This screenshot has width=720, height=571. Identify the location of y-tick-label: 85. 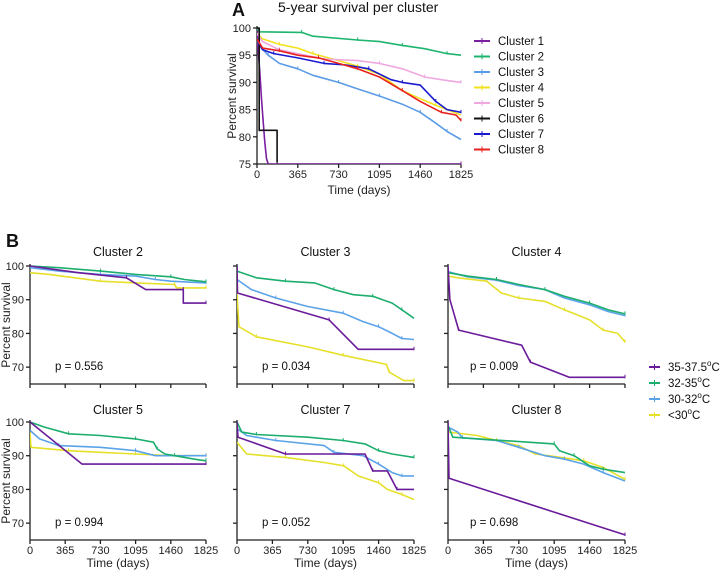
(245, 111).